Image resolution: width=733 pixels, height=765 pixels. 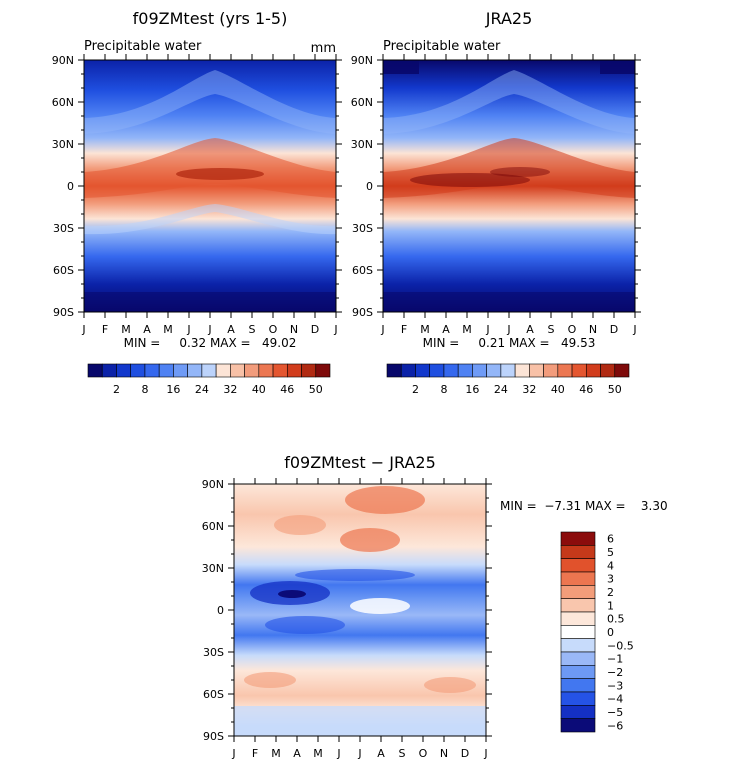 I want to click on diff-colorbar-label: 2, so click(x=610, y=592).